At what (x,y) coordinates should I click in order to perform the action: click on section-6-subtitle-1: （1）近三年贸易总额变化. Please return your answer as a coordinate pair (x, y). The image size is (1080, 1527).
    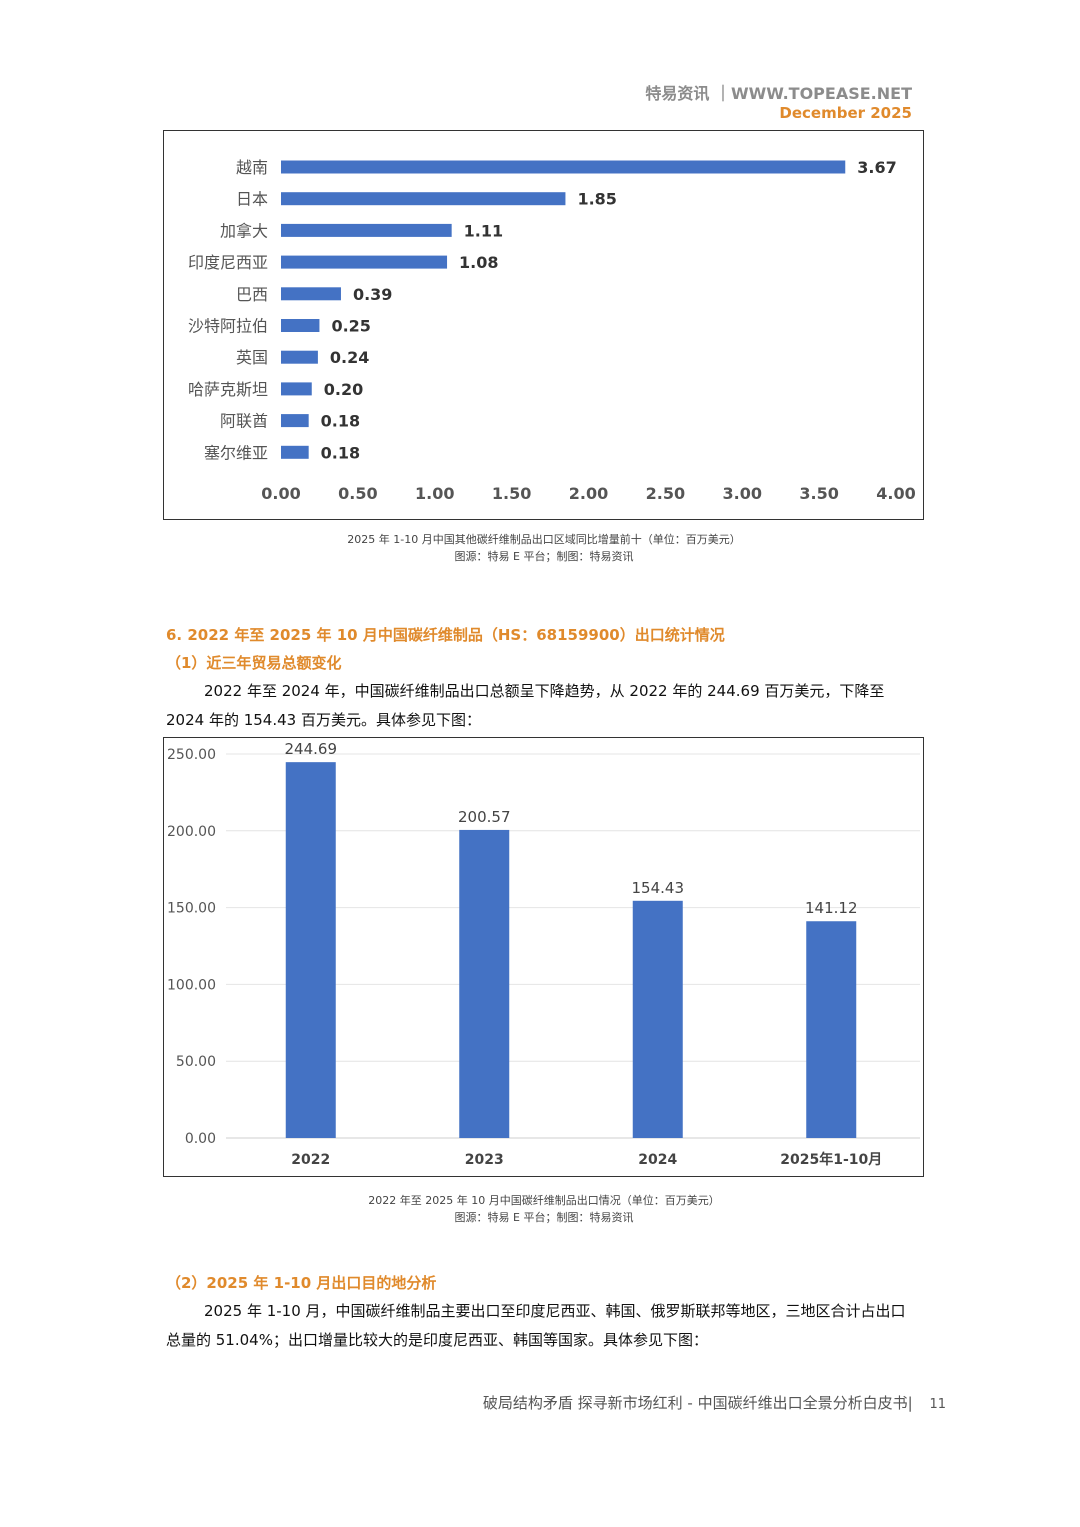
    Looking at the image, I should click on (254, 663).